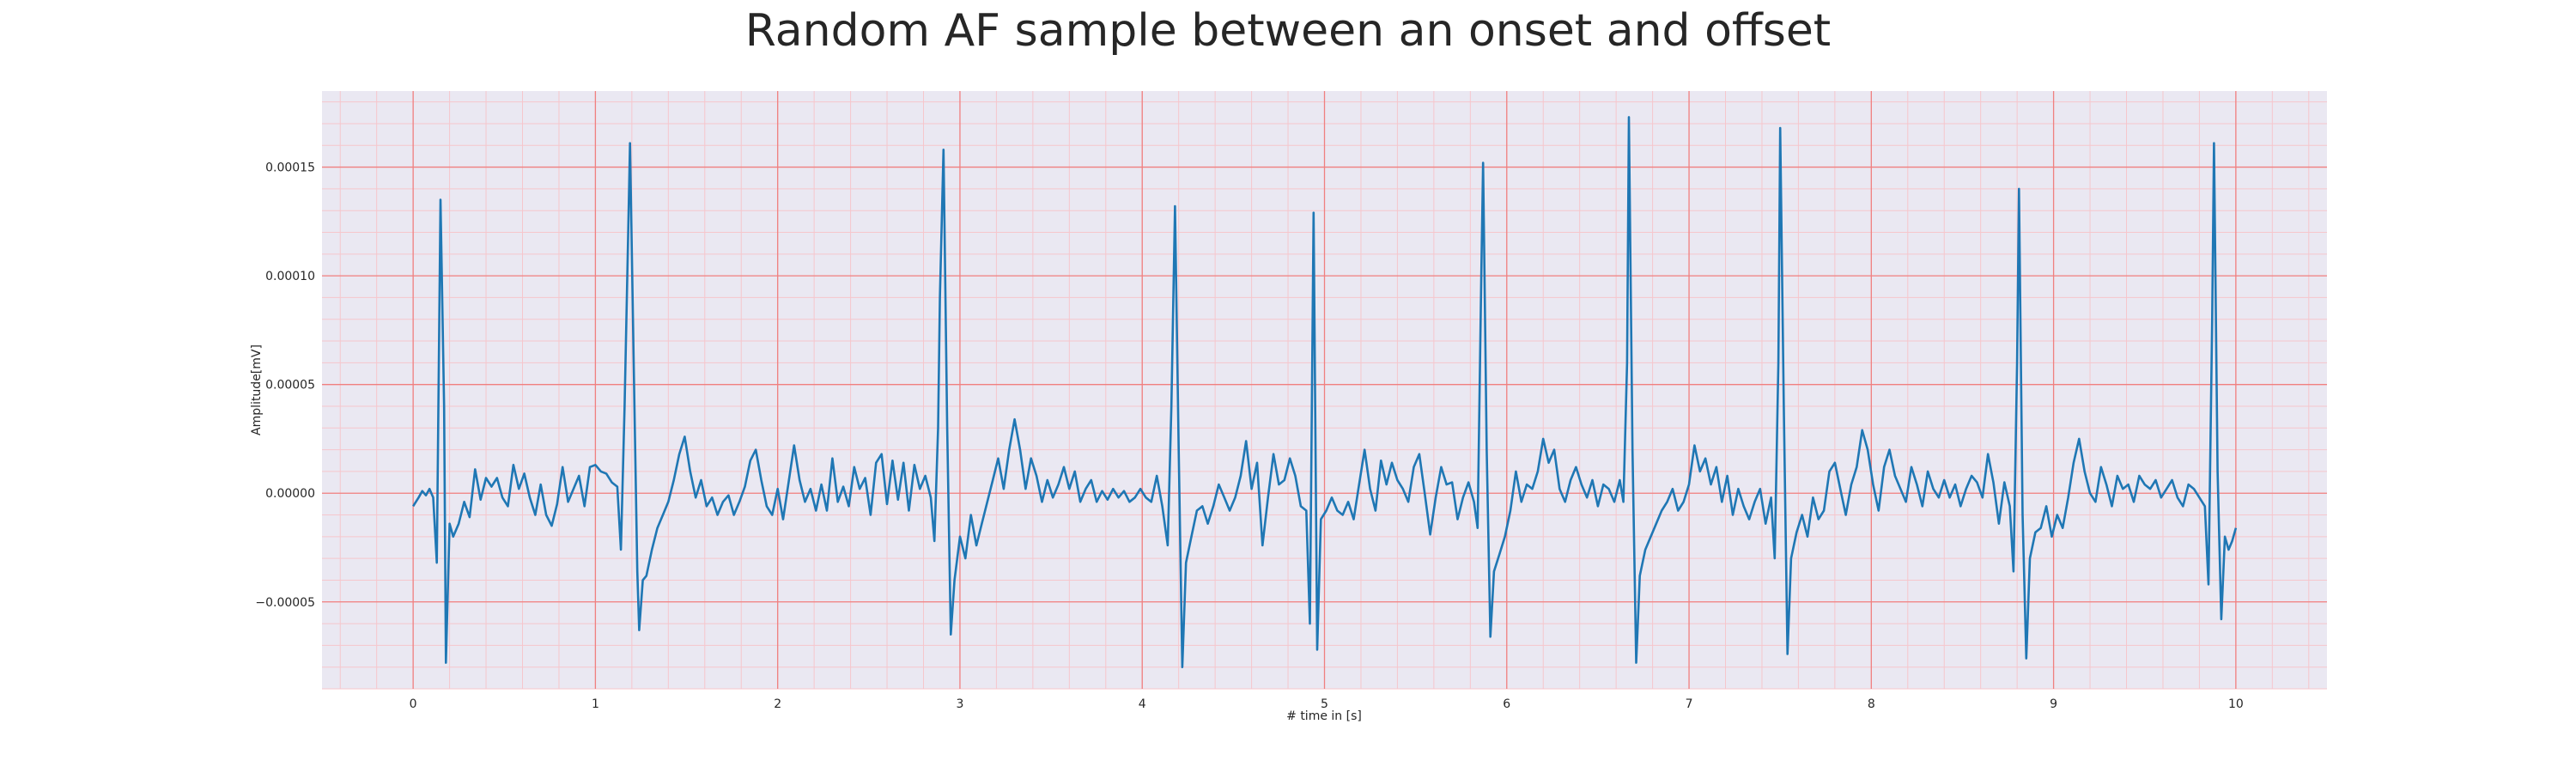  What do you see at coordinates (596, 704) in the screenshot?
I see `x-tick-label: 1` at bounding box center [596, 704].